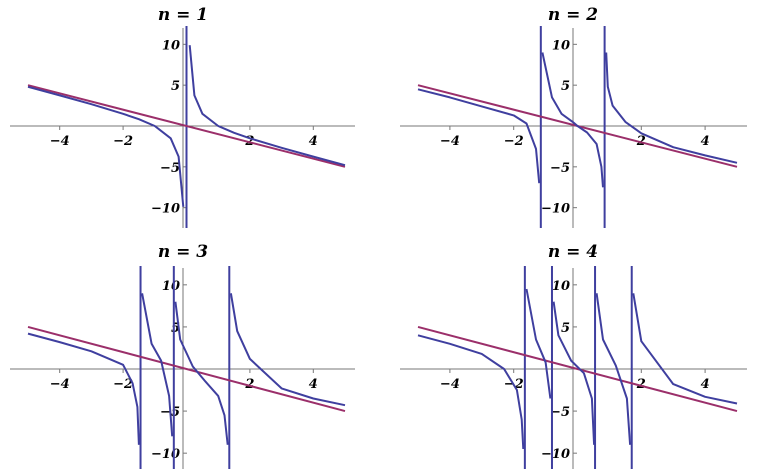 Image resolution: width=763 pixels, height=471 pixels. Describe the element at coordinates (183, 252) in the screenshot. I see `panel-title: n = 3` at that location.